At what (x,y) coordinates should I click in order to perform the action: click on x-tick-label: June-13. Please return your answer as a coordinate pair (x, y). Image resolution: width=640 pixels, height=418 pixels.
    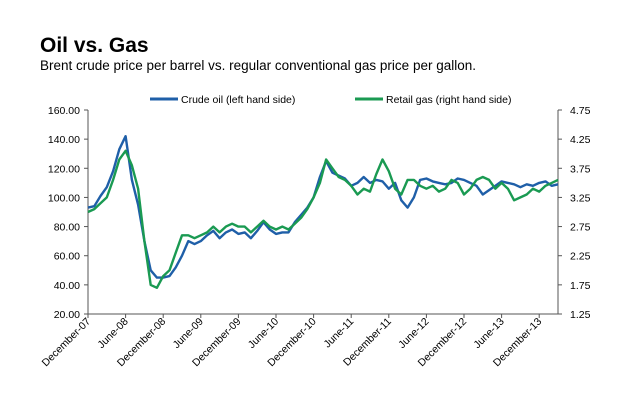
    Looking at the image, I should click on (488, 333).